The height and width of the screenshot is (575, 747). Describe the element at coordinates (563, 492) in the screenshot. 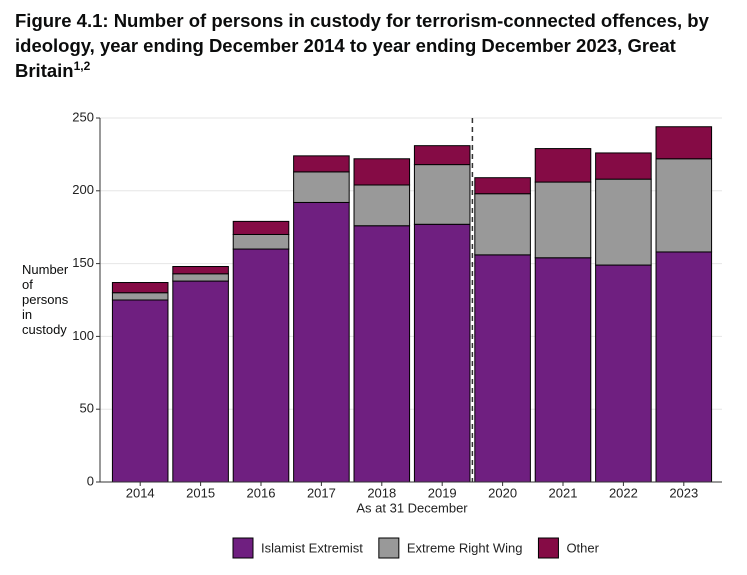

I see `x-tick-label: 2021` at that location.